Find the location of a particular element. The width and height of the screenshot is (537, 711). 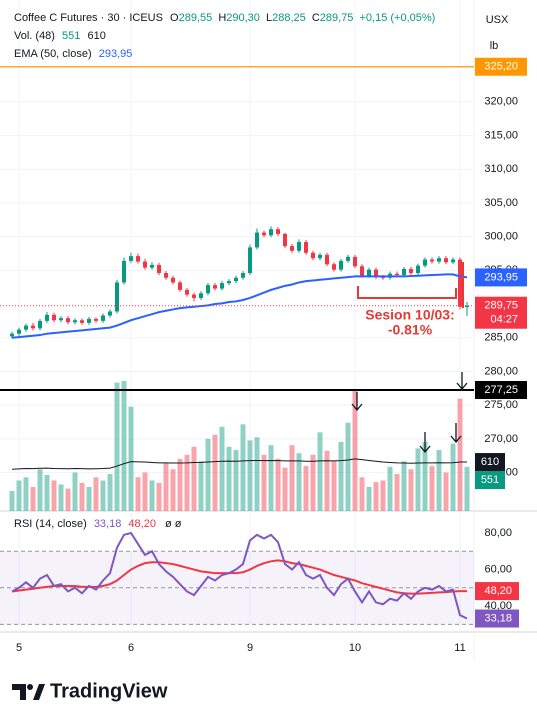

rsi-ma-label: 48,20 is located at coordinates (498, 591).